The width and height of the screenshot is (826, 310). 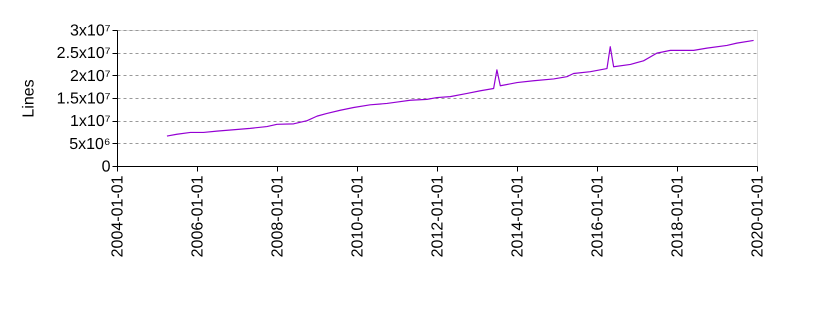 What do you see at coordinates (90, 76) in the screenshot?
I see `y-tick-label: 2x10⁷` at bounding box center [90, 76].